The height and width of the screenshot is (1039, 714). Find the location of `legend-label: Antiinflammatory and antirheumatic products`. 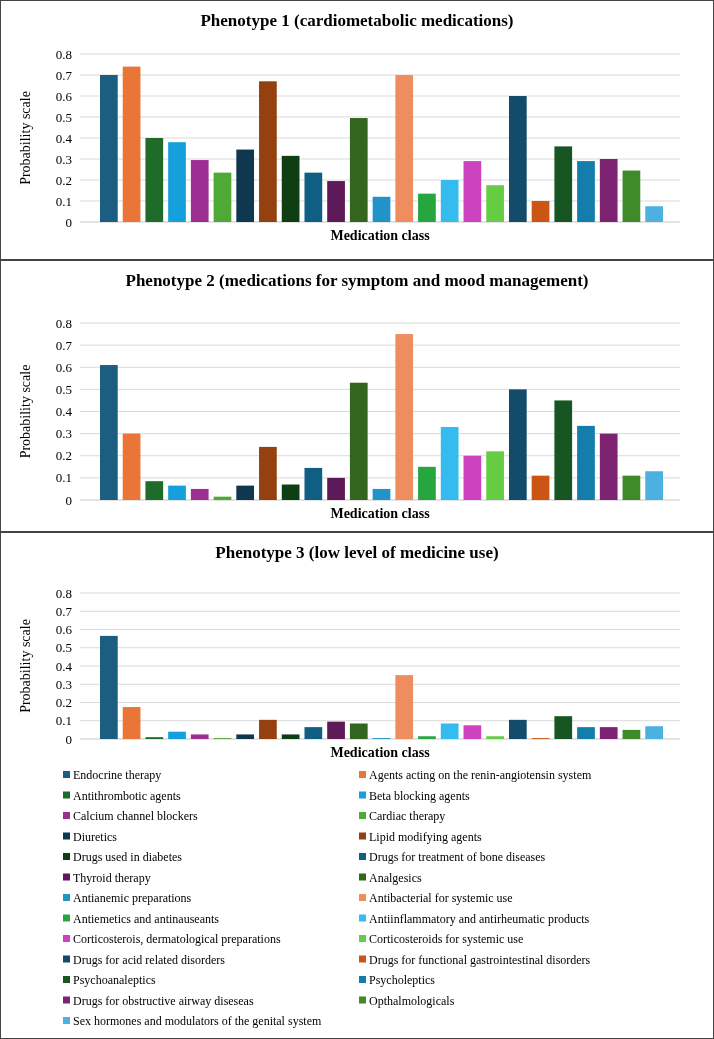

legend-label: Antiinflammatory and antirheumatic products is located at coordinates (479, 918).